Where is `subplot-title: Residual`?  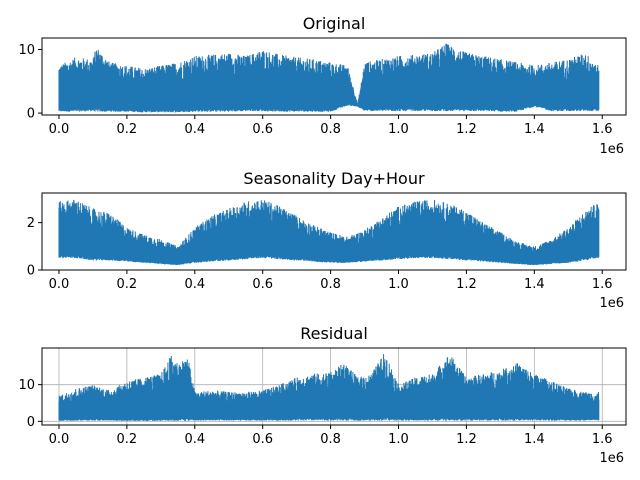
subplot-title: Residual is located at coordinates (334, 333).